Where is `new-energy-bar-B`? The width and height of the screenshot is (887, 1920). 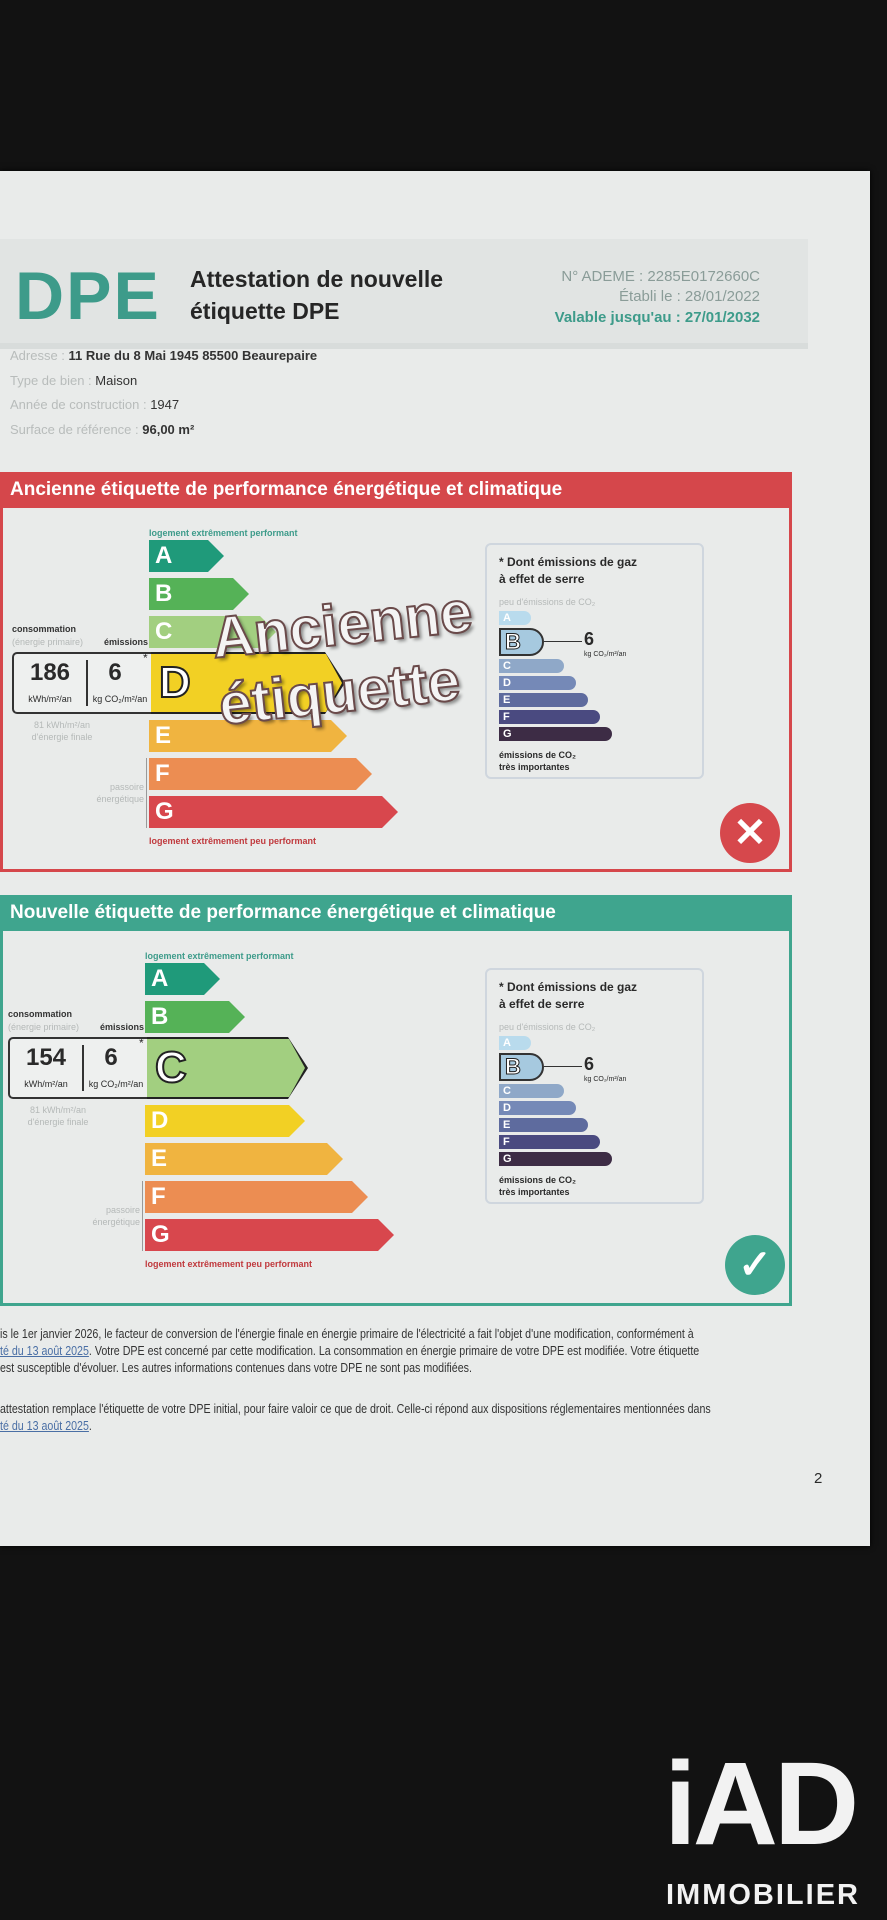 new-energy-bar-B is located at coordinates (195, 1017).